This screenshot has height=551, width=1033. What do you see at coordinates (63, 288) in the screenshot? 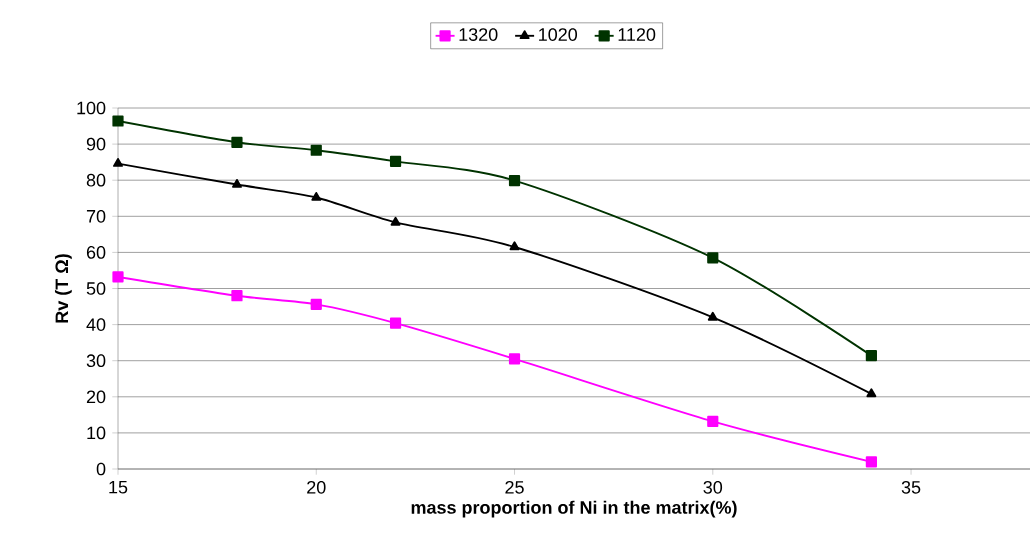
I see `y-axis-title: Rv (T Ω)` at bounding box center [63, 288].